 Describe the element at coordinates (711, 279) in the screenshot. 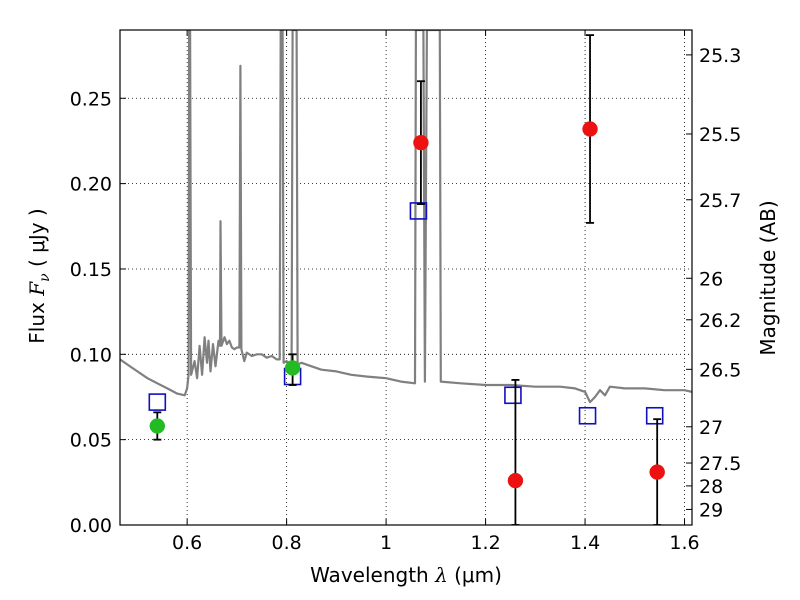

I see `y2-tick-label: 26` at that location.